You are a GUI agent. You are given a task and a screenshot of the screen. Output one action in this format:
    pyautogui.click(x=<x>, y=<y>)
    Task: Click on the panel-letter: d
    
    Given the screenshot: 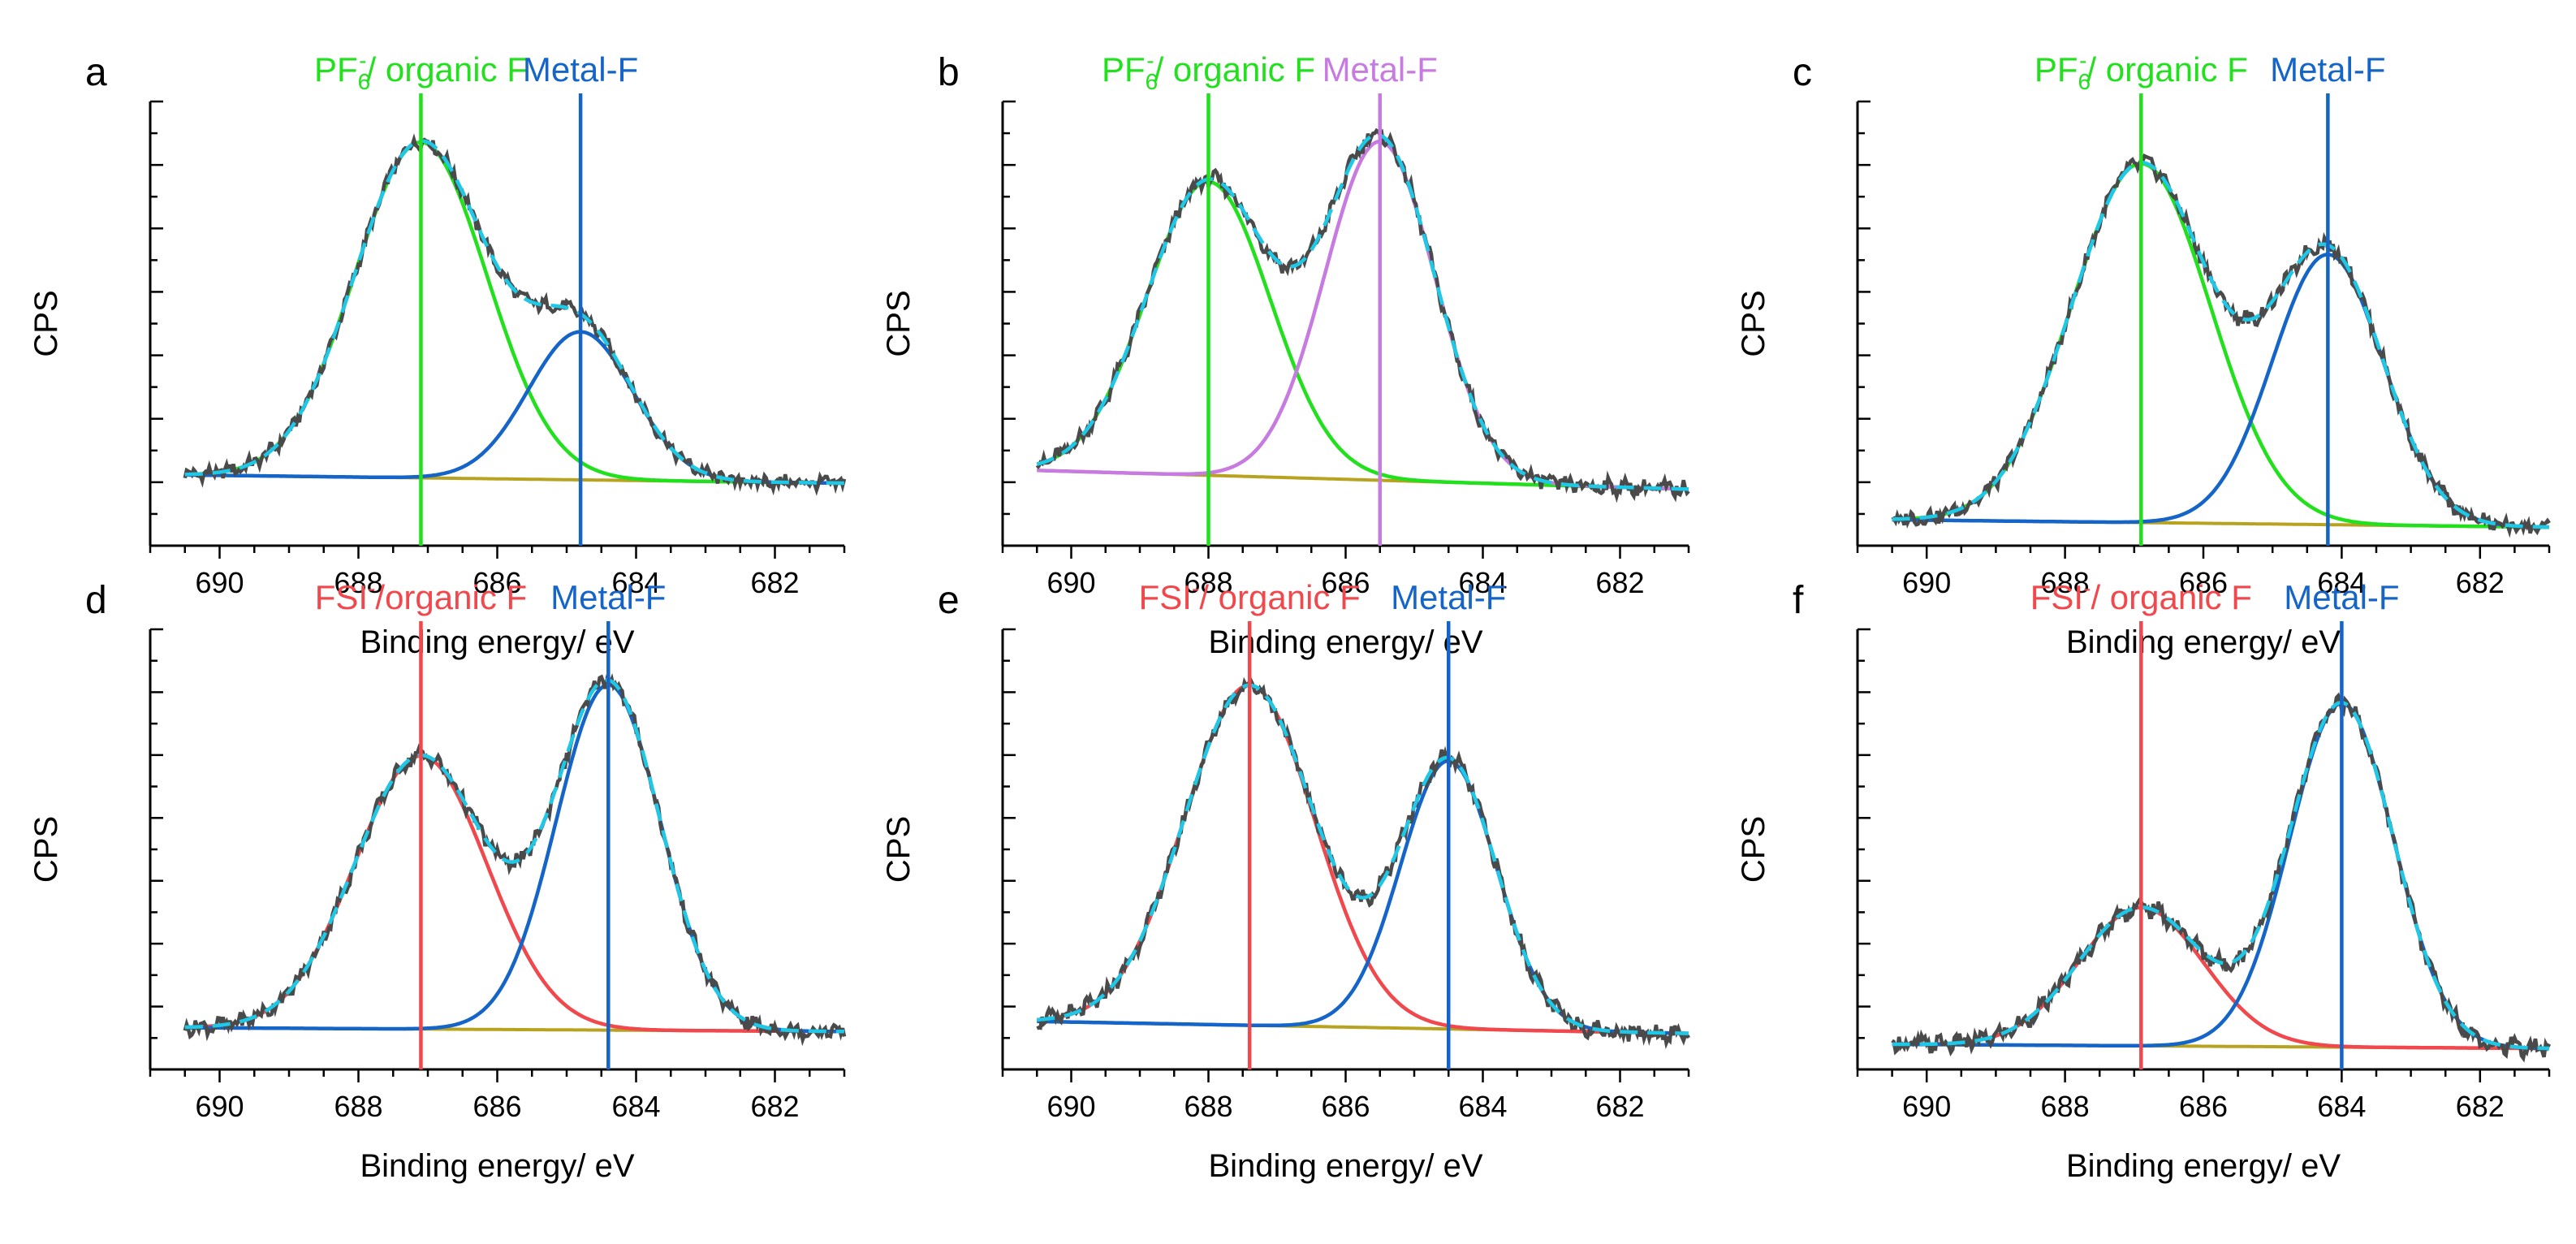 What is the action you would take?
    pyautogui.click(x=96, y=600)
    